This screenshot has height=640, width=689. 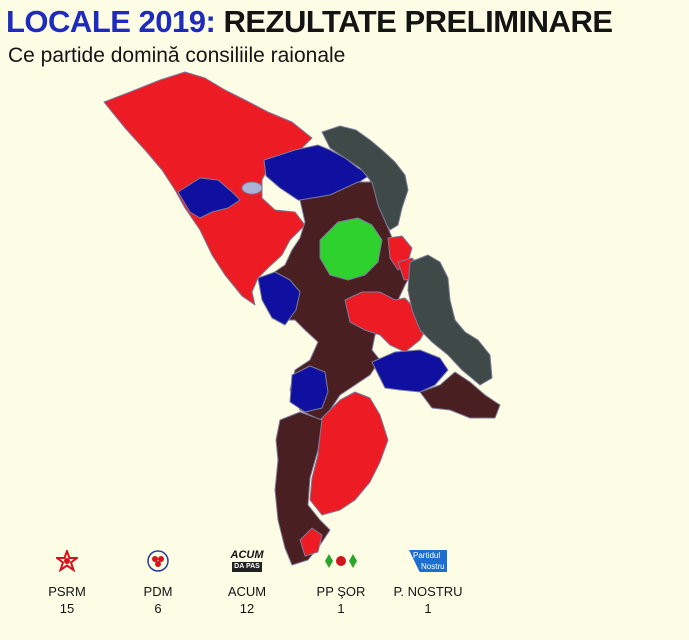 I want to click on legend-p-nostru: Partidul Nostru P. NOSTRU 1, so click(x=428, y=582).